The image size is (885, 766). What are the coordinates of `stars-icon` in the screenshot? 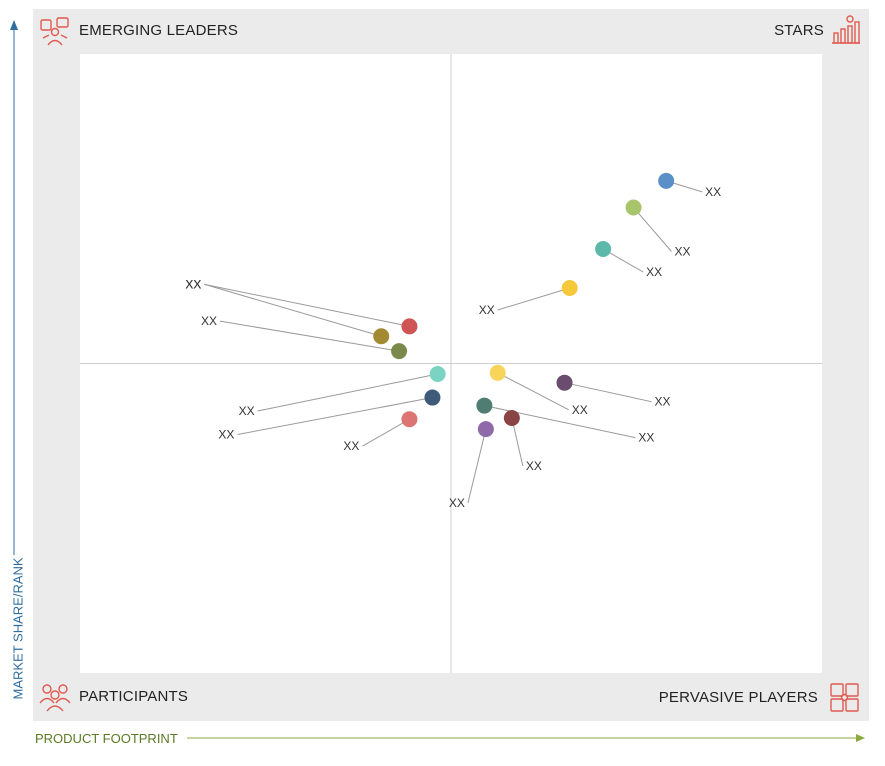 It's located at (846, 29).